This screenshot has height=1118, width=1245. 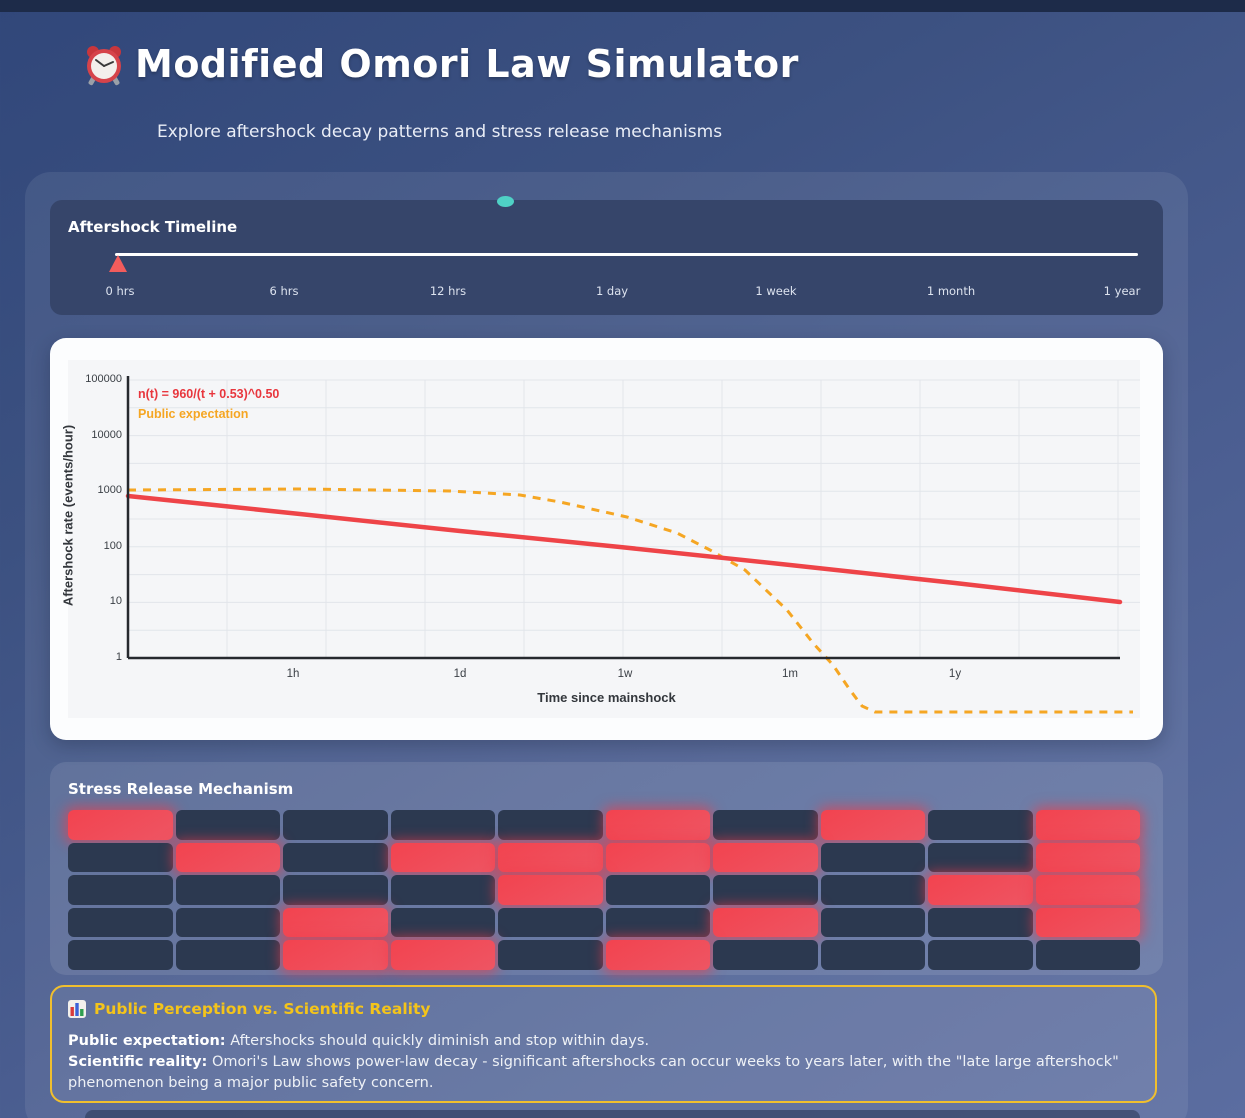 I want to click on x-tick-label: 1h, so click(x=293, y=674).